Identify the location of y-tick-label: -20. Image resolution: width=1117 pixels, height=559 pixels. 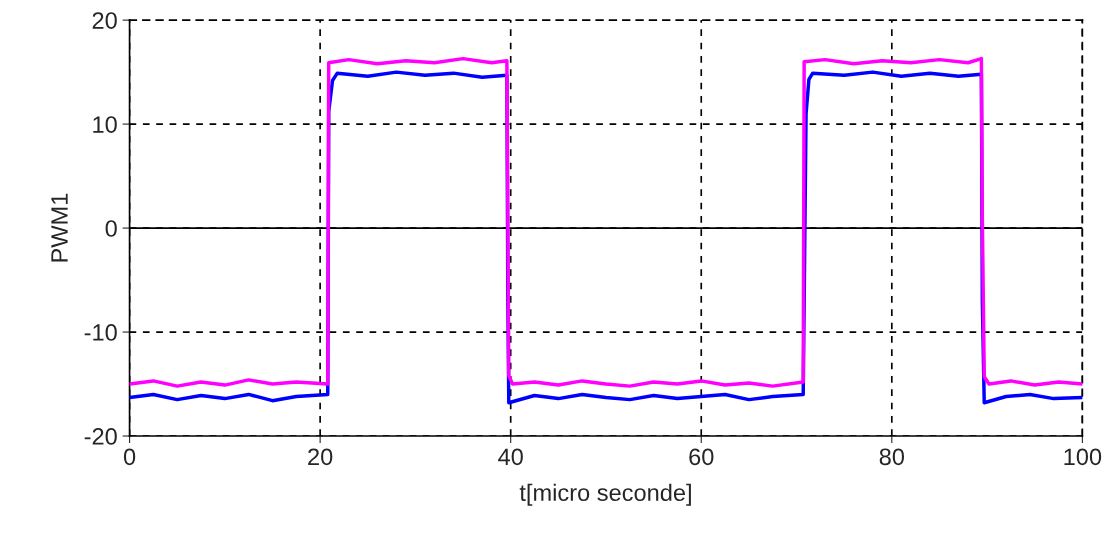
(100, 436).